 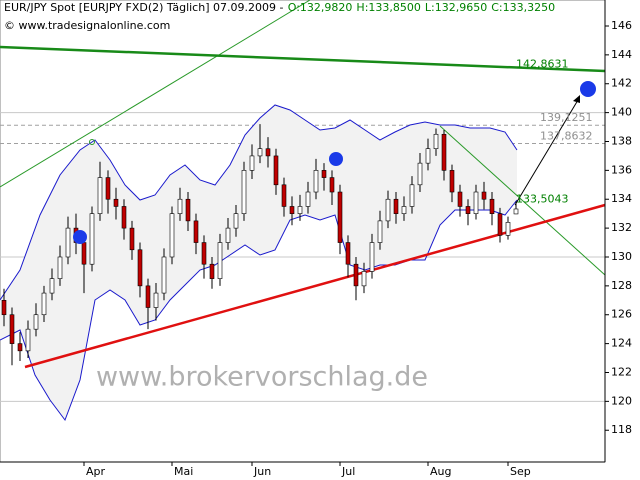 What do you see at coordinates (621, 169) in the screenshot?
I see `y-tick-label: 136` at bounding box center [621, 169].